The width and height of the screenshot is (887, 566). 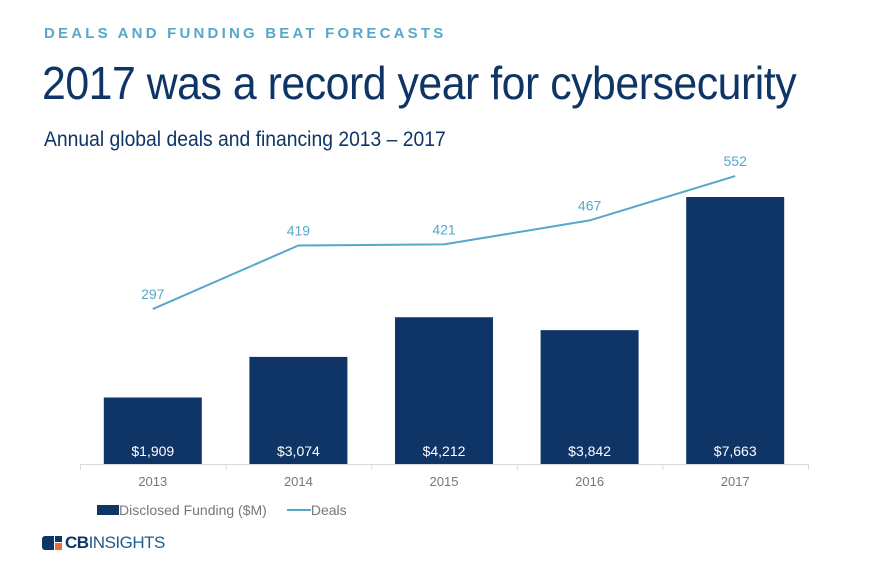 What do you see at coordinates (589, 451) in the screenshot?
I see `bar-value-label-2016: $3,842` at bounding box center [589, 451].